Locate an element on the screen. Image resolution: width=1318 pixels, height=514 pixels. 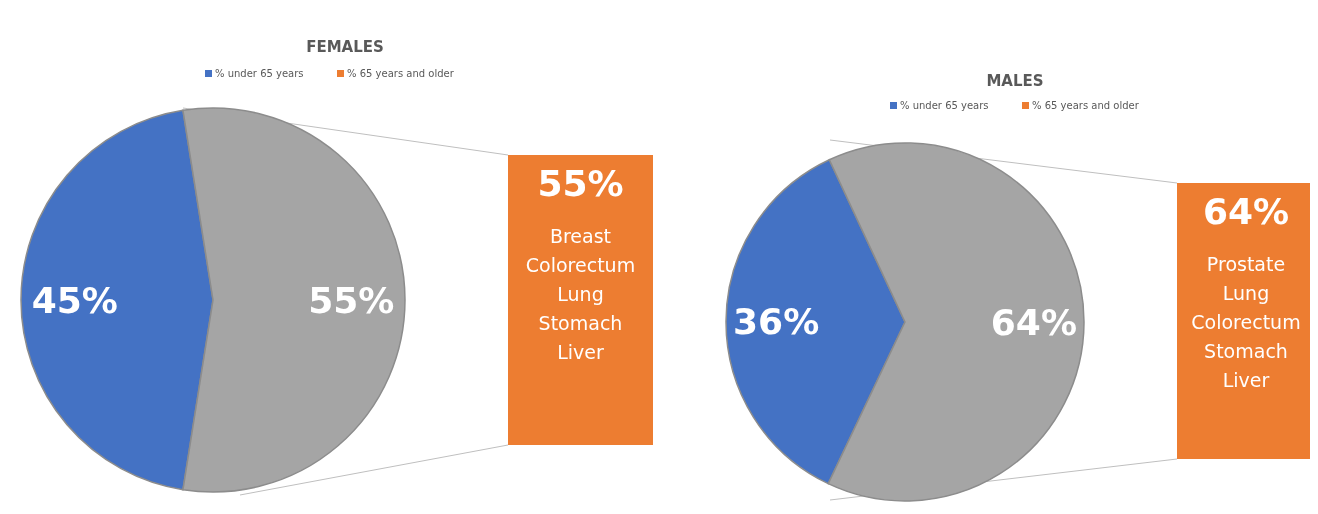
chart-title: MALES is located at coordinates (1015, 81).